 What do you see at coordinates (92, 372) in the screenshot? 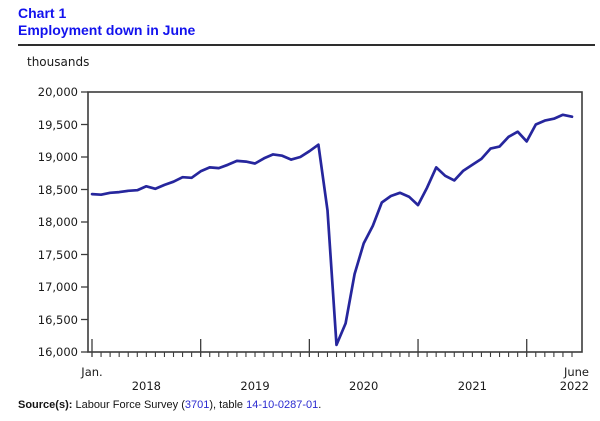
I see `x-axis-label-jan: Jan.` at bounding box center [92, 372].